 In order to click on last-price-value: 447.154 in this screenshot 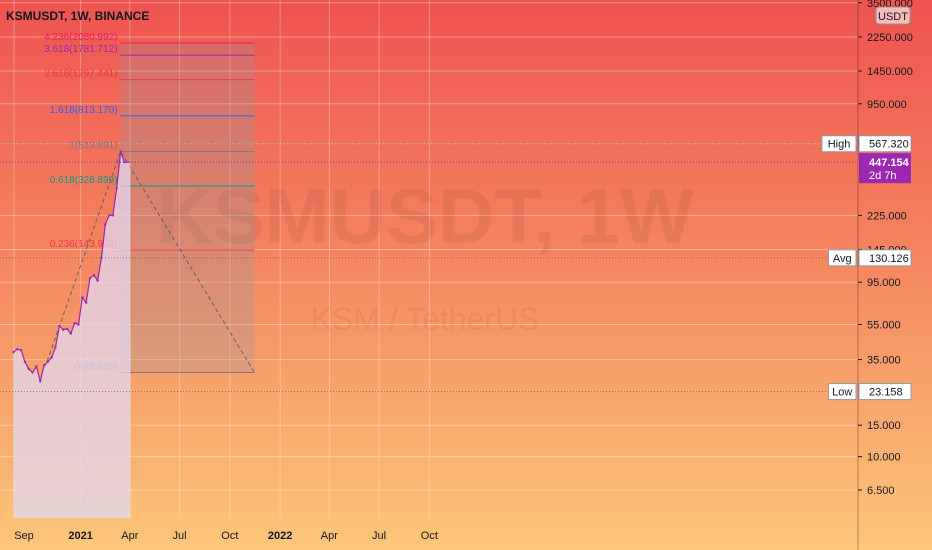, I will do `click(889, 163)`.